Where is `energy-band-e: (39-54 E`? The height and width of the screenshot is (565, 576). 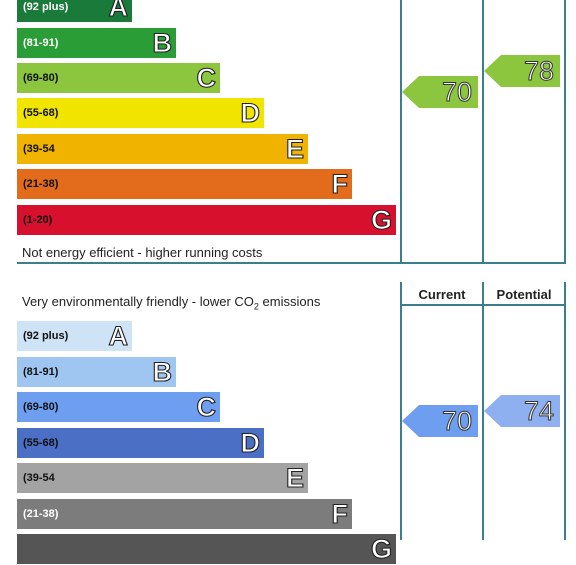
energy-band-e: (39-54 E is located at coordinates (162, 149).